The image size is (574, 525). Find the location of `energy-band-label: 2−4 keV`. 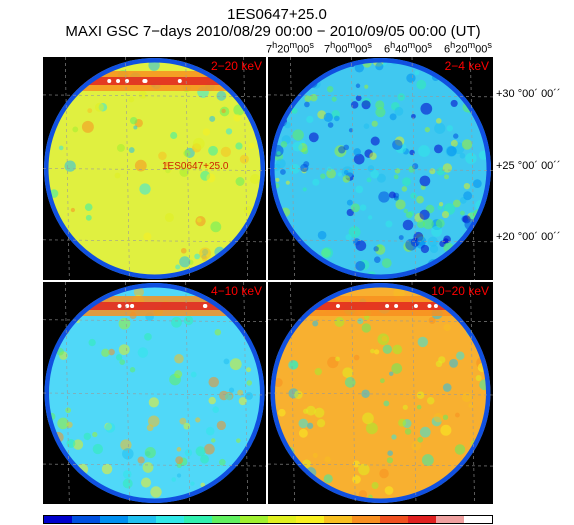

energy-band-label: 2−4 keV is located at coordinates (467, 66).